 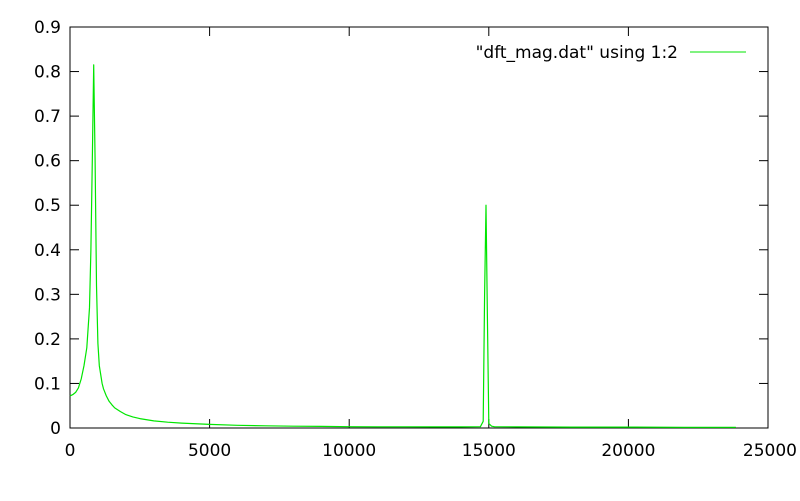 I want to click on y-tick-label: 0.2, so click(x=47, y=340).